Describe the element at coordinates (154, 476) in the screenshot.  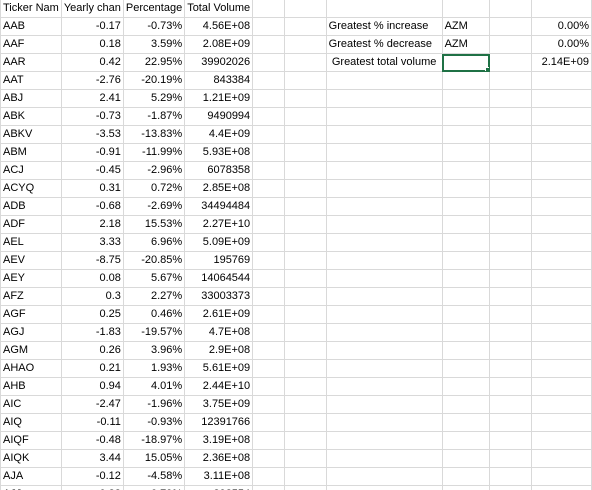
I see `percent-change-cell: -4.58%` at that location.